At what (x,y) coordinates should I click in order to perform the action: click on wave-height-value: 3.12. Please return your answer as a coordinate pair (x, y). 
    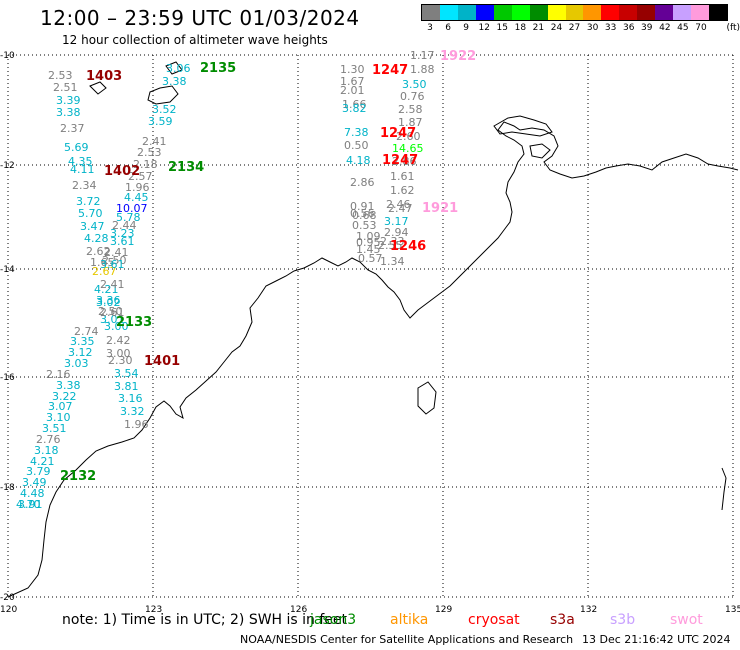
    Looking at the image, I should click on (80, 352).